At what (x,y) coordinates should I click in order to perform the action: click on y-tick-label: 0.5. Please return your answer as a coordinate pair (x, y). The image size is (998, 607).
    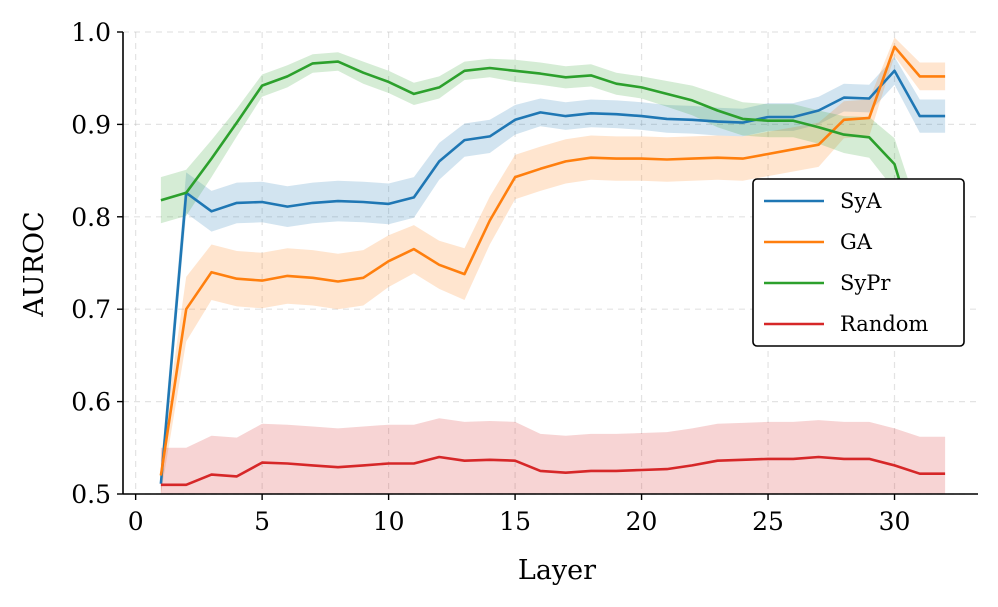
    Looking at the image, I should click on (91, 494).